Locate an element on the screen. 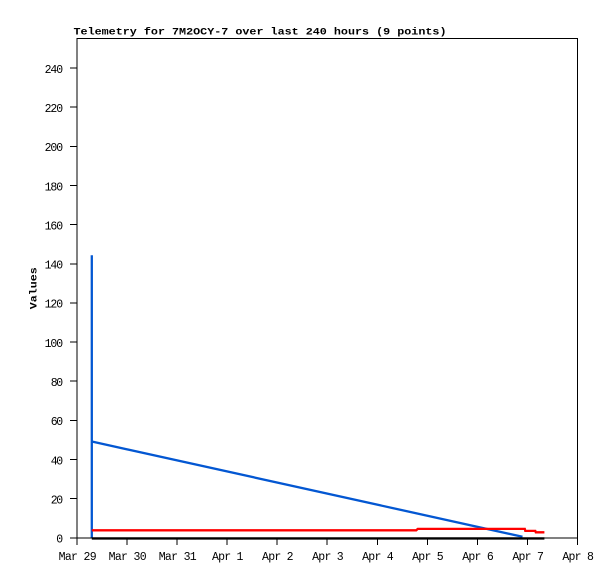 The width and height of the screenshot is (615, 579). svg-text: Apr 6 is located at coordinates (478, 557).